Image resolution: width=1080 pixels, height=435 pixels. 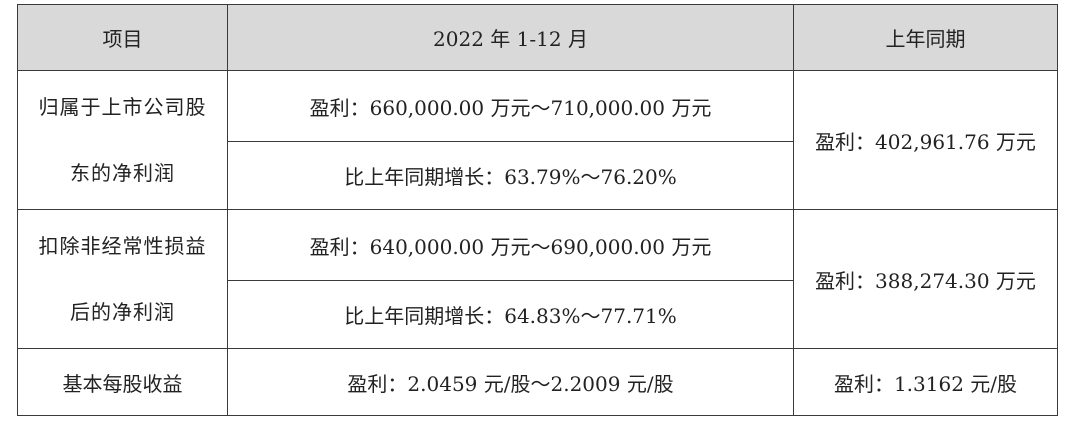 What do you see at coordinates (510, 314) in the screenshot?
I see `growth-cell: 比上年同期增长：64.83%～77.71%` at bounding box center [510, 314].